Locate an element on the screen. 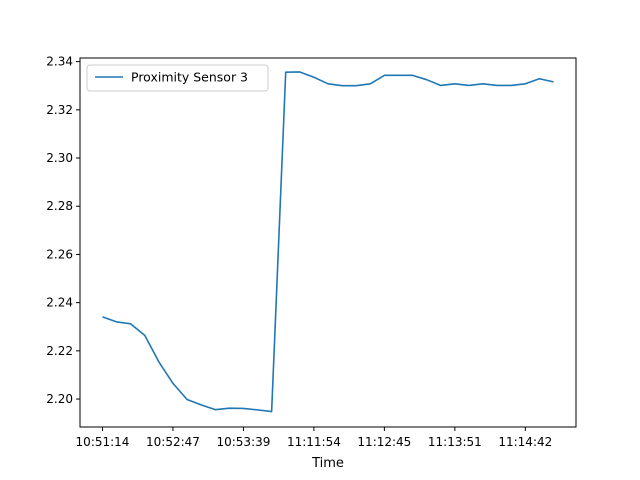  y-tick-label: 2.34 is located at coordinates (59, 62).